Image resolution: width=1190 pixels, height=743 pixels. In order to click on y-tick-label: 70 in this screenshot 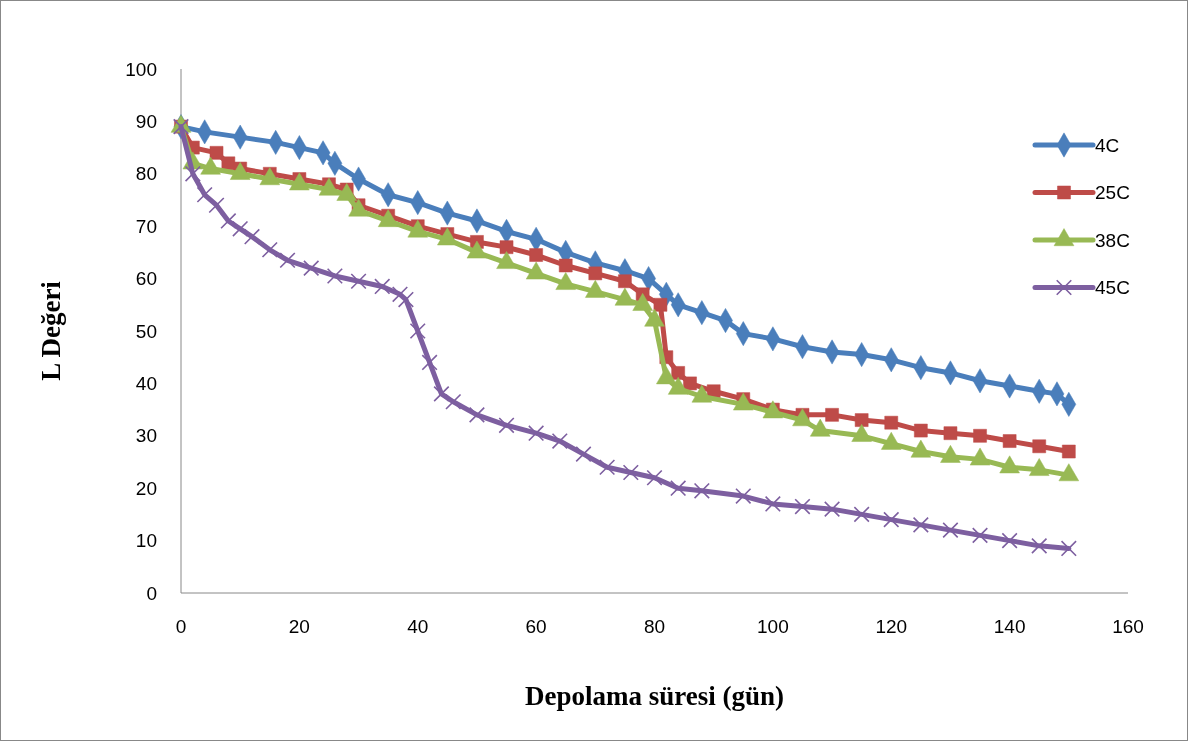, I will do `click(146, 226)`.